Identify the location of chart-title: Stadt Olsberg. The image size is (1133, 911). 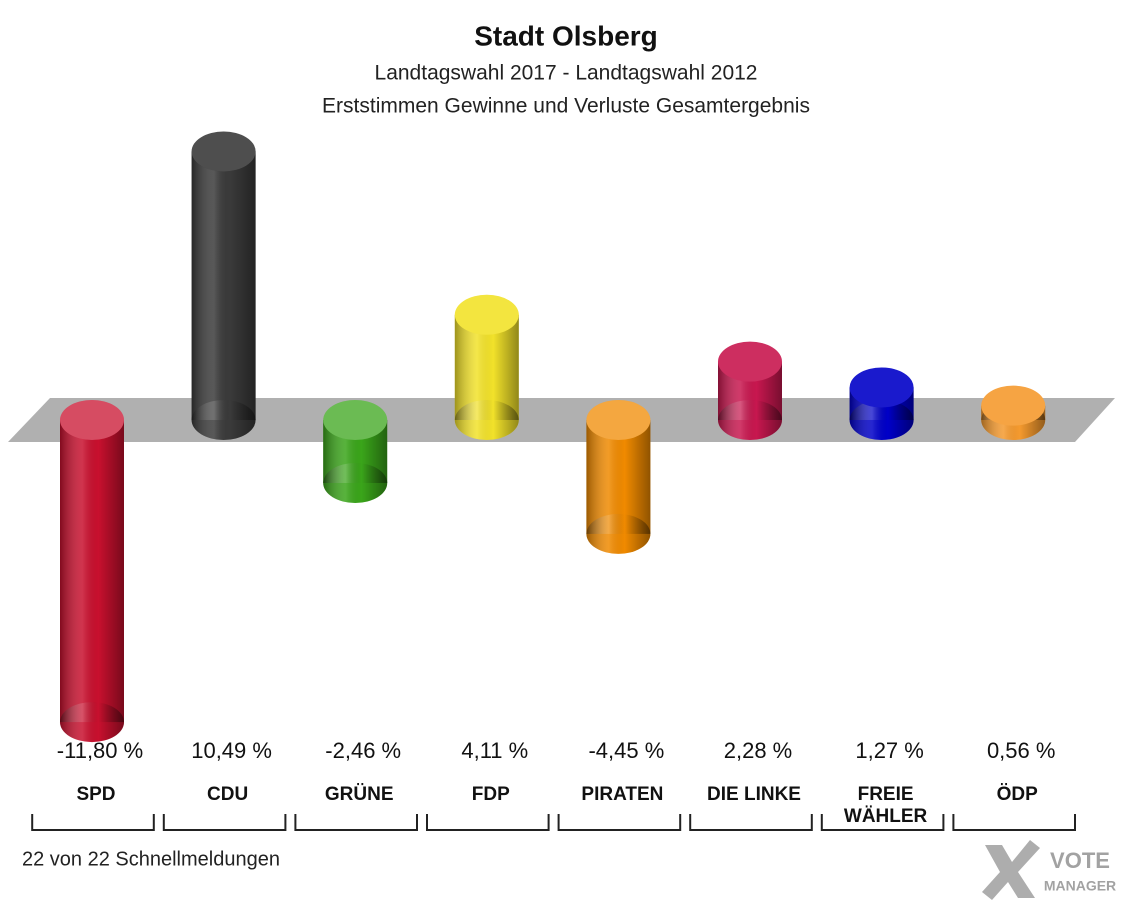
(566, 35).